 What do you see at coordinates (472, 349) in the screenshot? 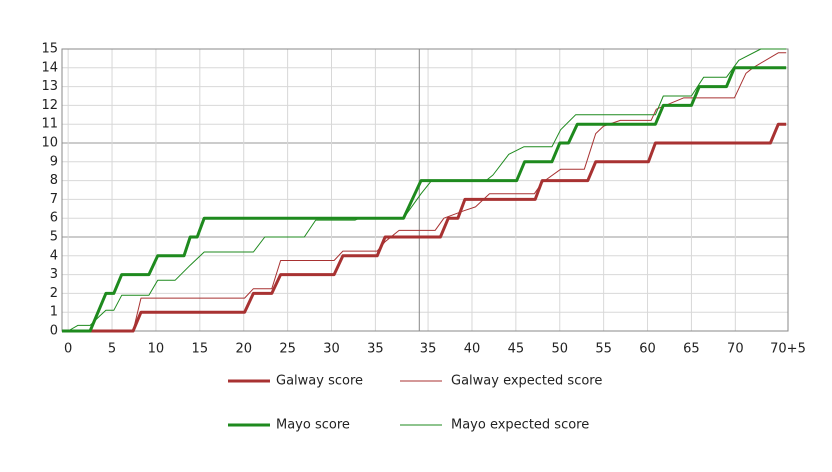
I see `x-tick-label: 40` at bounding box center [472, 349].